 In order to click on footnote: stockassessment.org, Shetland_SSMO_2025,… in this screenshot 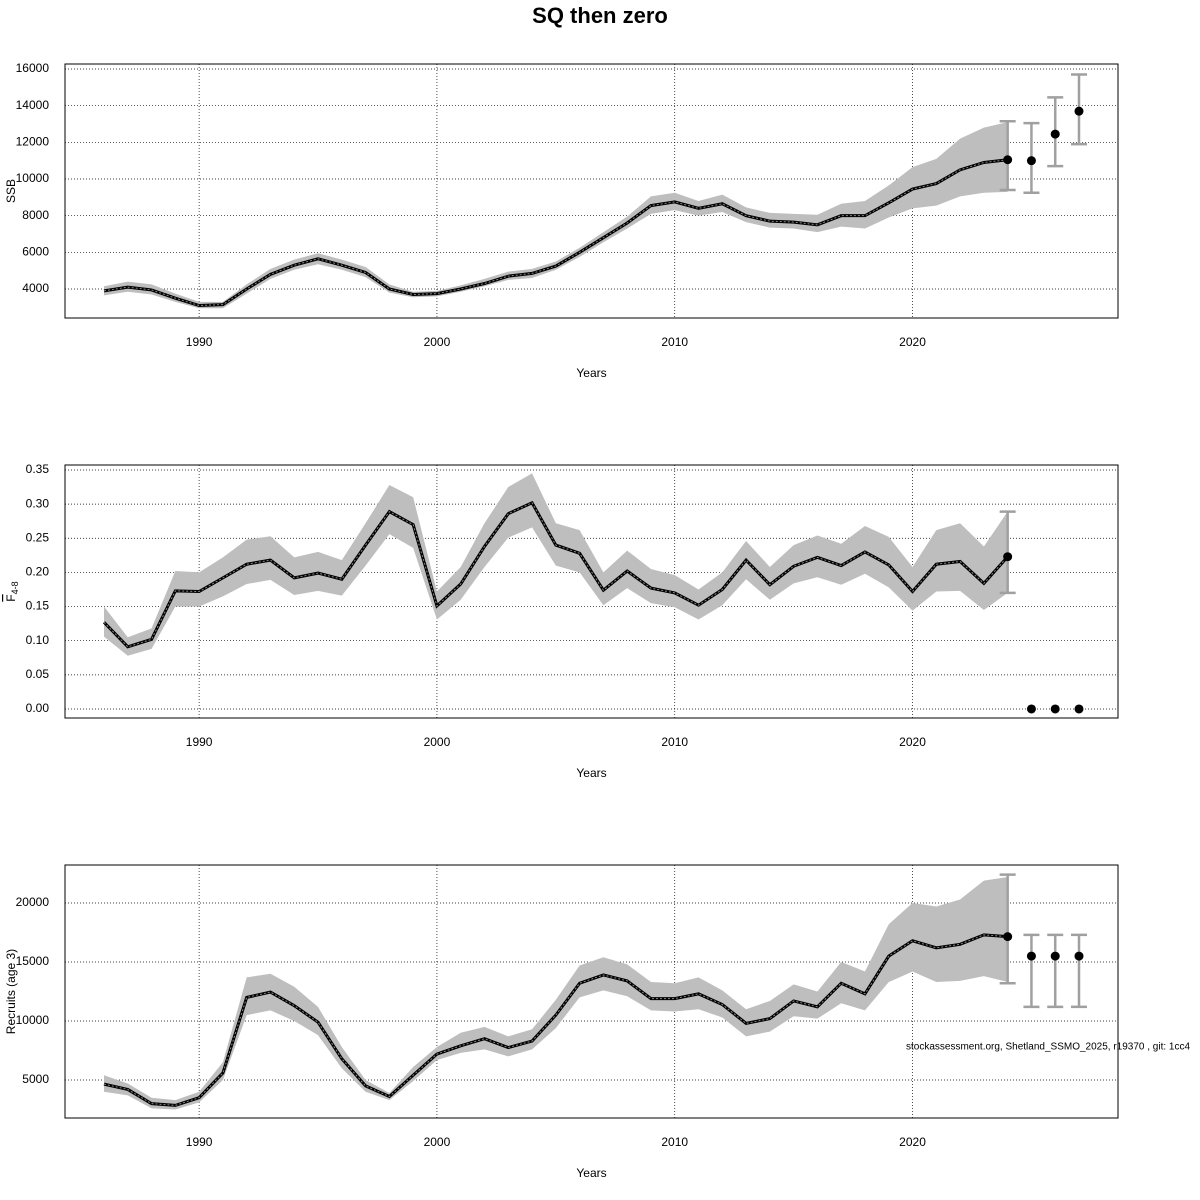, I will do `click(1048, 1047)`.